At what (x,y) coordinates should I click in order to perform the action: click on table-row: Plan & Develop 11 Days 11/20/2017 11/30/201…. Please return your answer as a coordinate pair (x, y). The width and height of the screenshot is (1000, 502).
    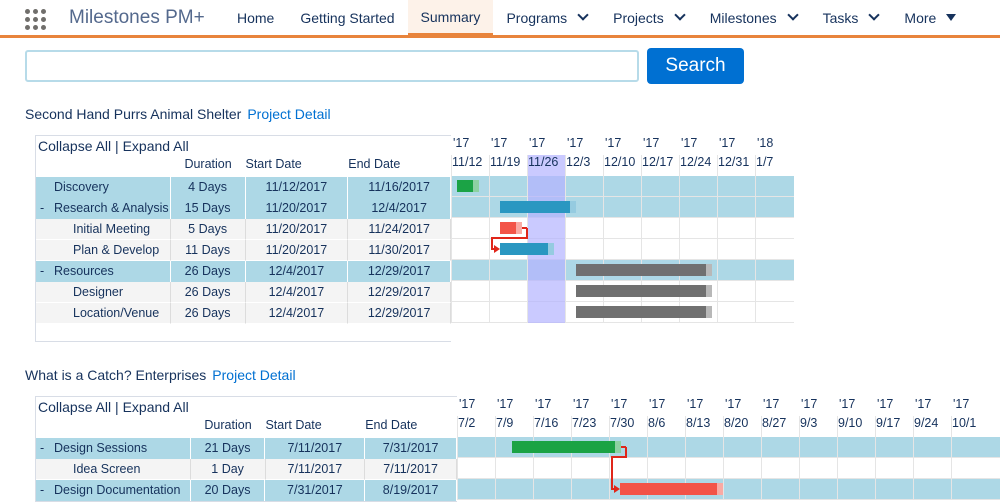
    Looking at the image, I should click on (243, 250).